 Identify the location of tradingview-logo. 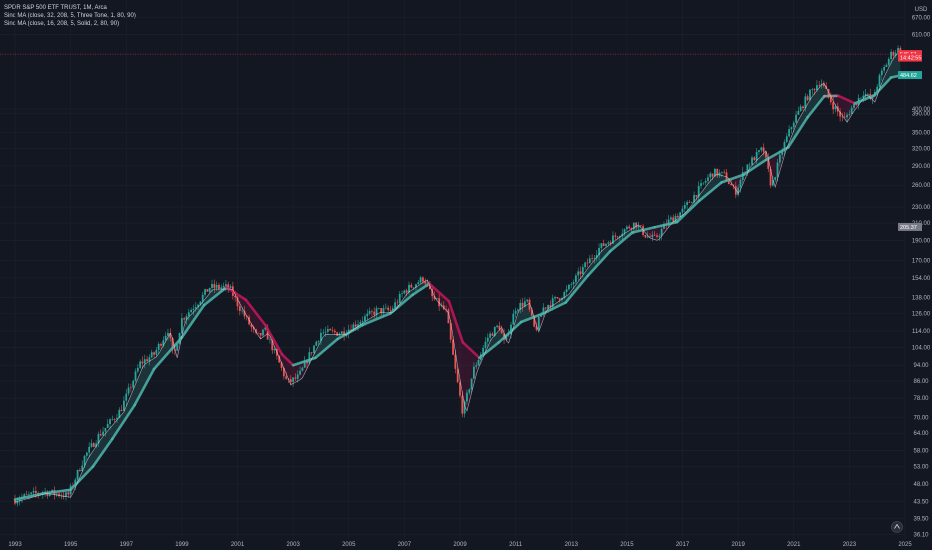
(897, 527).